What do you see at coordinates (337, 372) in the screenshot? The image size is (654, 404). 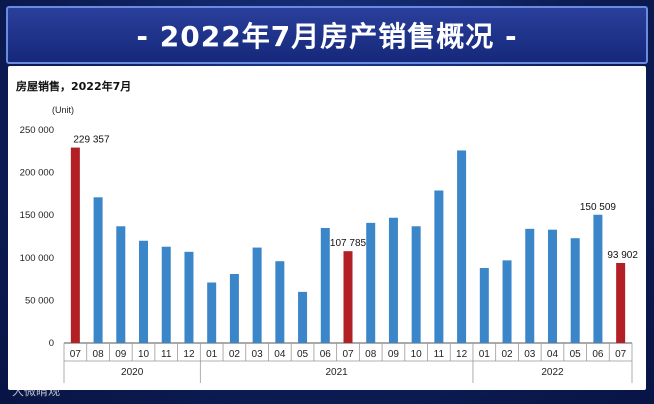 I see `year-label: 2021` at bounding box center [337, 372].